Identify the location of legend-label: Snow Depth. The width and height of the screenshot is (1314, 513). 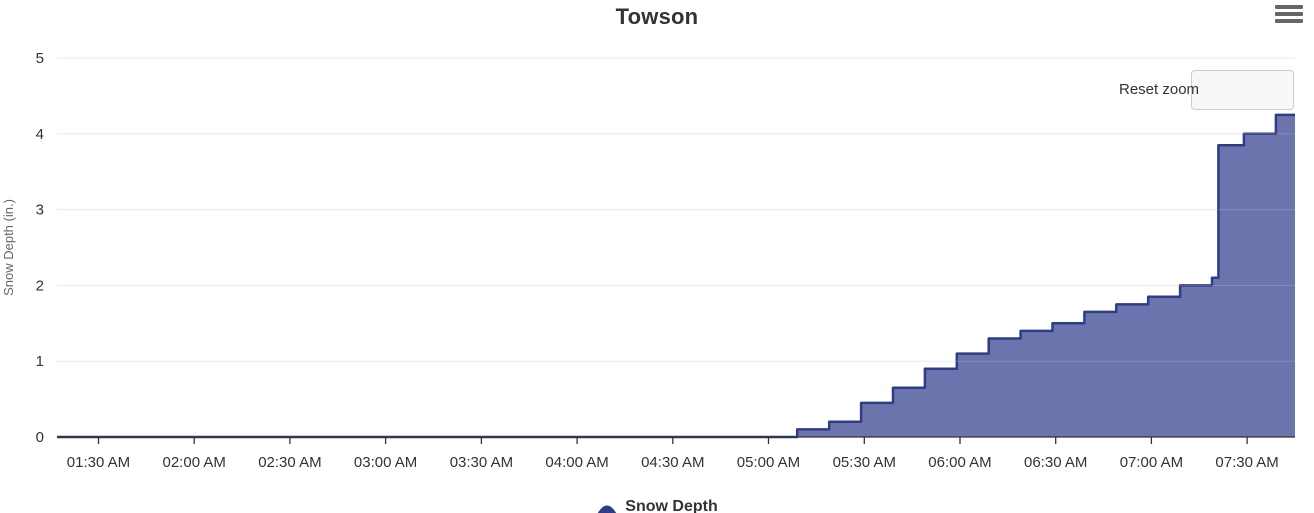
(671, 505).